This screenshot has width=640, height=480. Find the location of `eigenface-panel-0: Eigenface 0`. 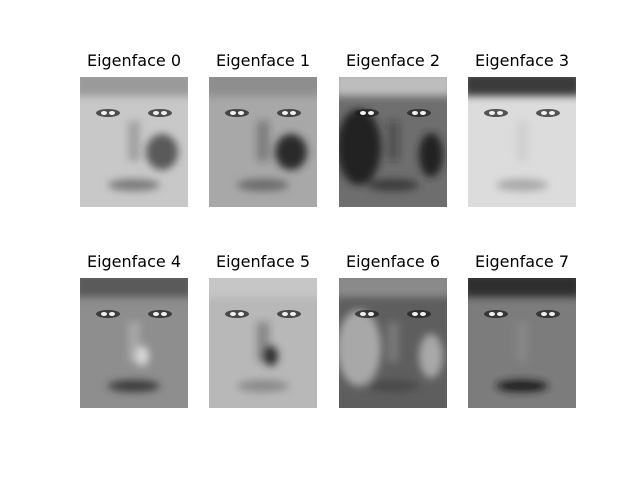

eigenface-panel-0: Eigenface 0 is located at coordinates (134, 129).